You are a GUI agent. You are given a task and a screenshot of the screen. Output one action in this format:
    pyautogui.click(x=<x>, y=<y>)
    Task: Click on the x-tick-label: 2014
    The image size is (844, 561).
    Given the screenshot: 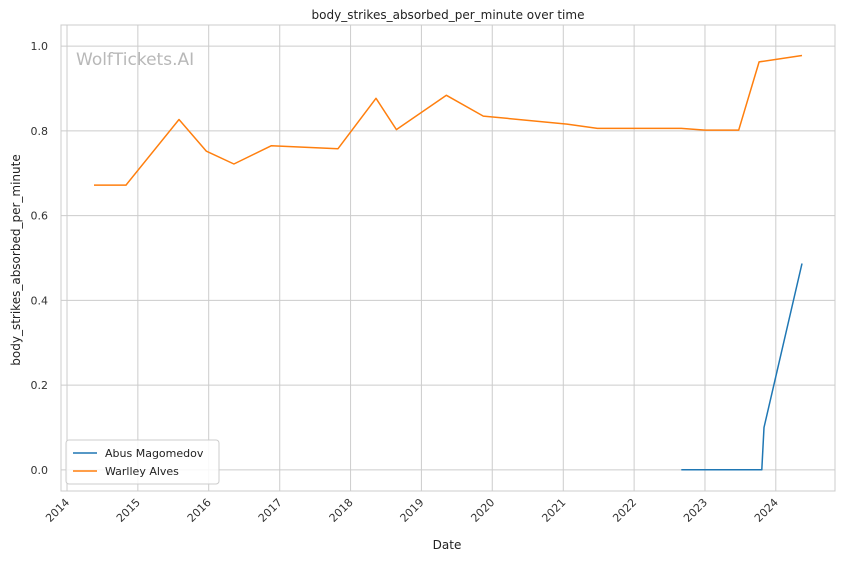 What is the action you would take?
    pyautogui.click(x=57, y=510)
    